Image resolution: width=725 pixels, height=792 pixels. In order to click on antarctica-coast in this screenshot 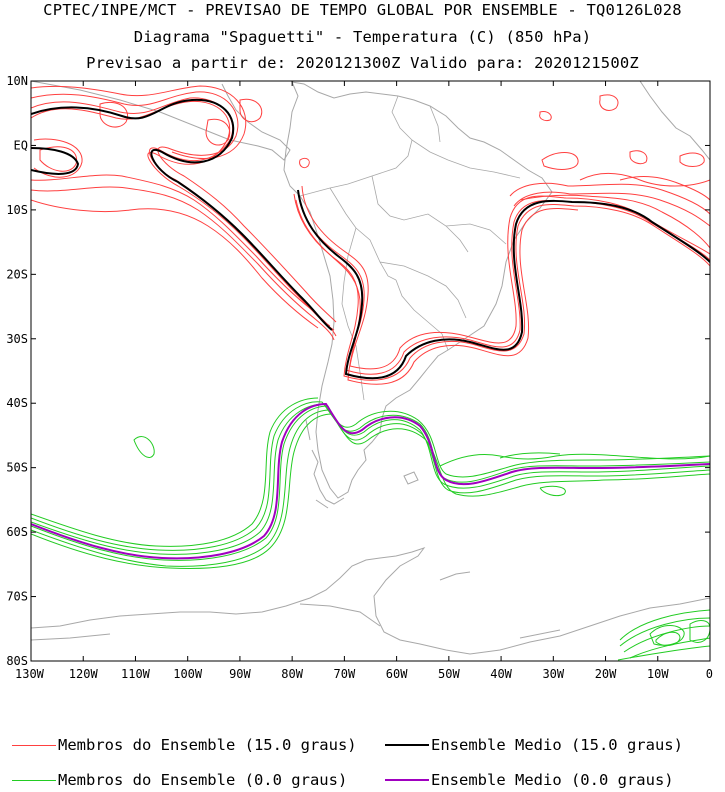, I will do `click(370, 601)`.